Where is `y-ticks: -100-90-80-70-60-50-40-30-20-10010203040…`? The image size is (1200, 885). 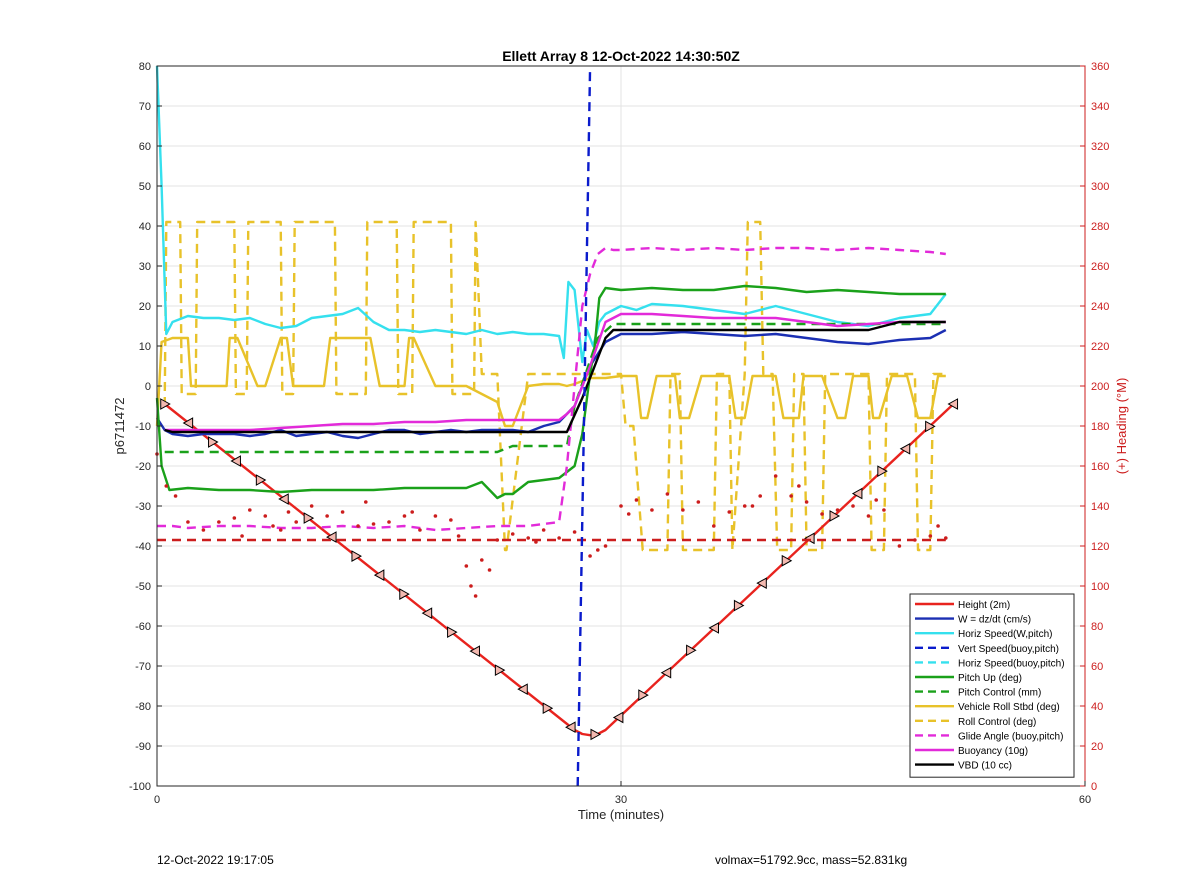
y-ticks: -100-90-80-70-60-50-40-30-20-10010203040… is located at coordinates (145, 427).